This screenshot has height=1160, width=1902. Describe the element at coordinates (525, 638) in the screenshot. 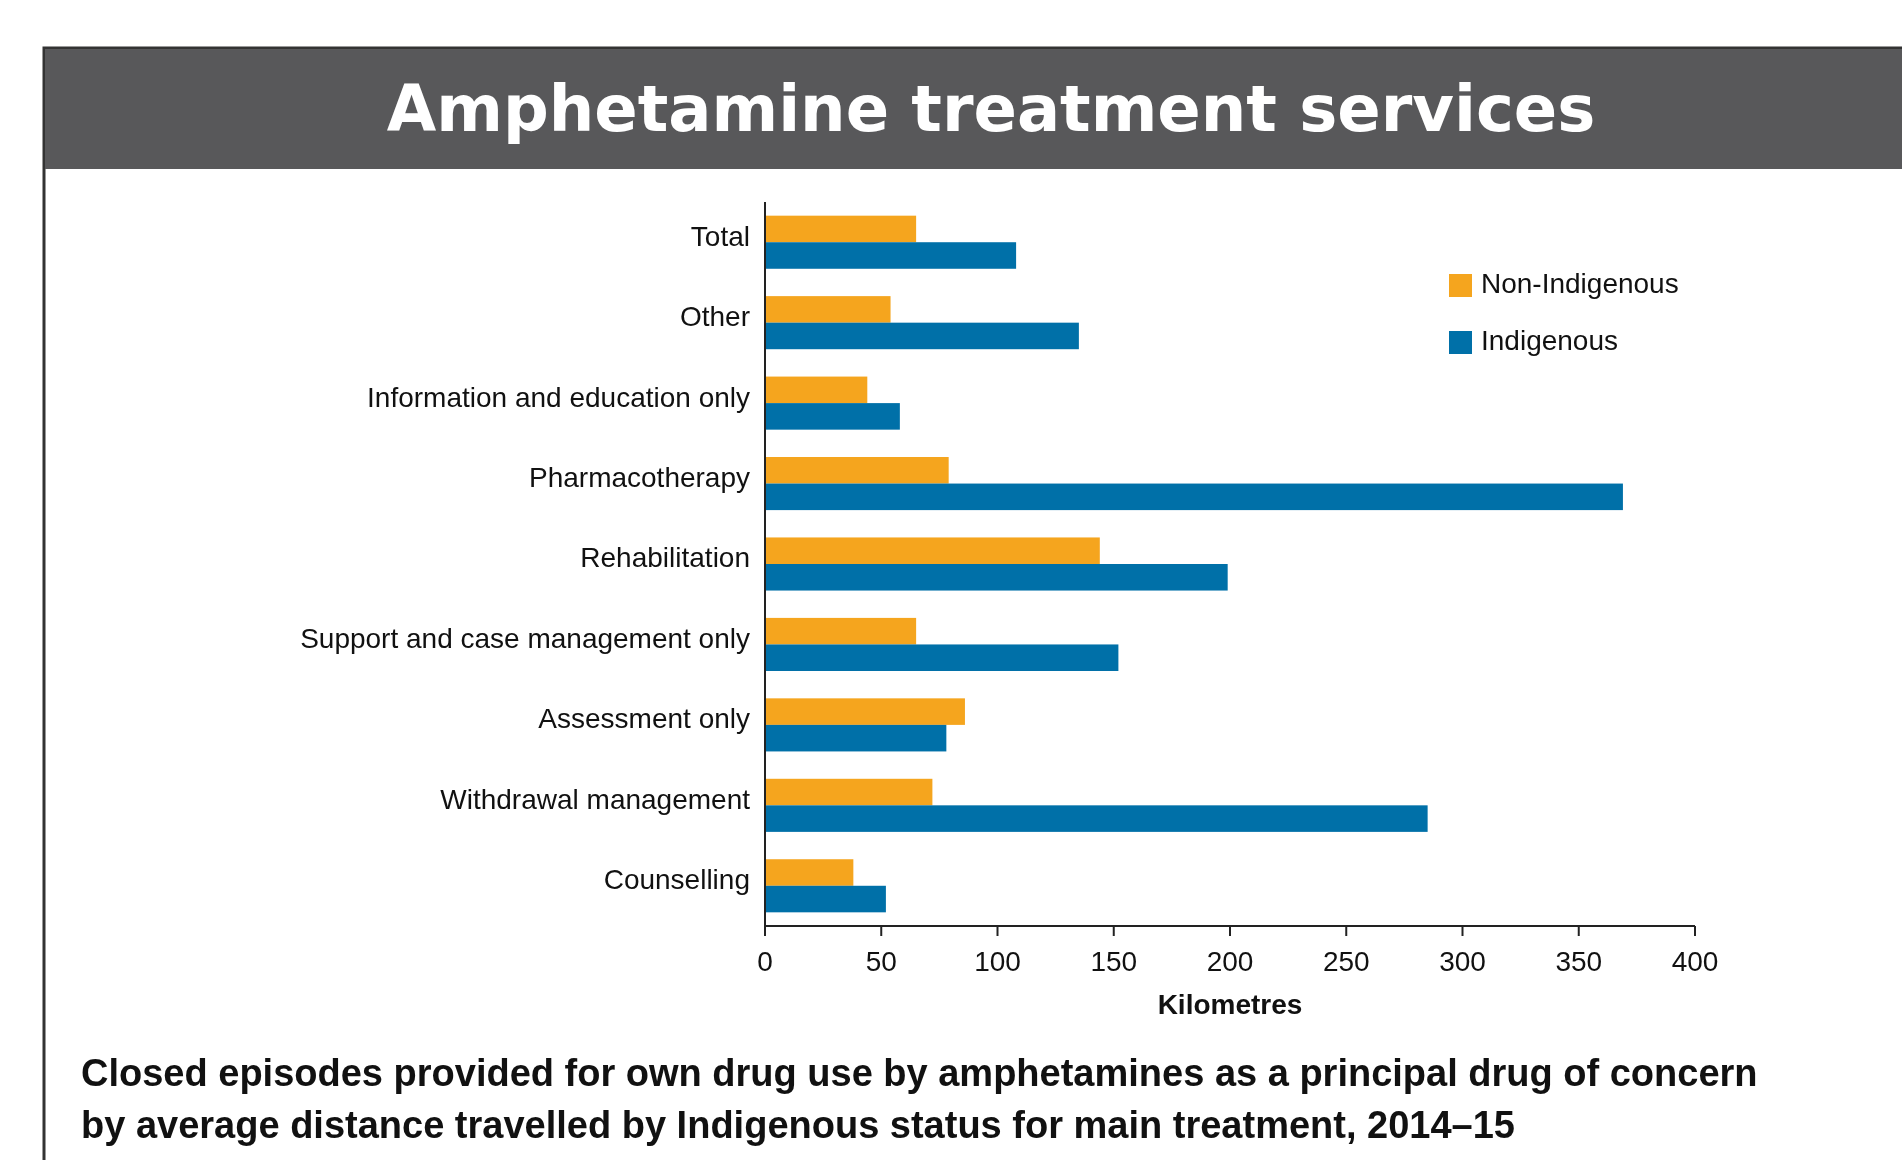

I see `y-tick-label: Support and case management only` at that location.